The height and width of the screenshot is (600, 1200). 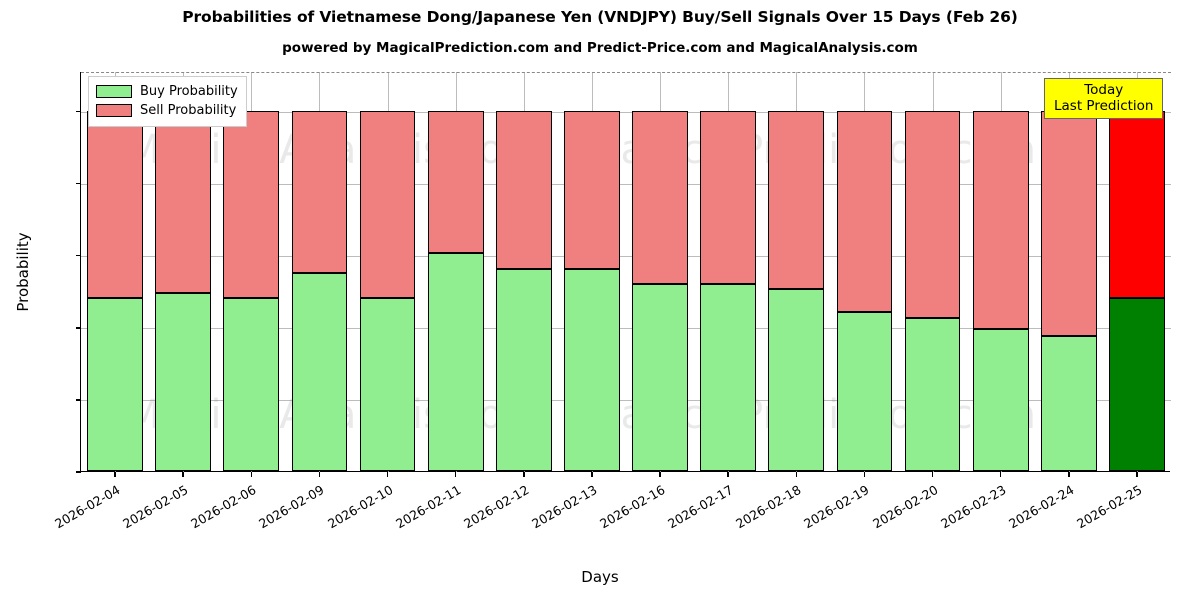 I want to click on legend-item-buy: Buy Probability, so click(x=167, y=91).